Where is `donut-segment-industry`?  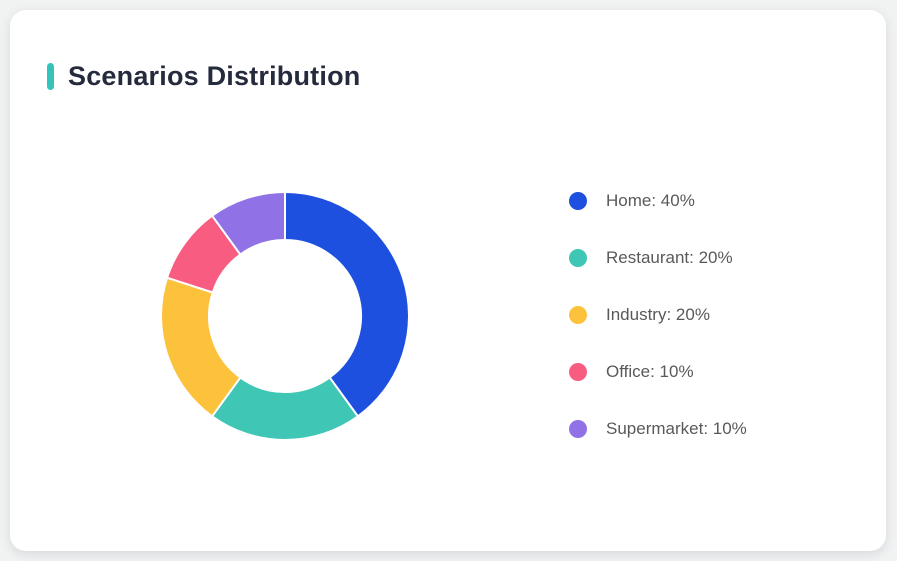 donut-segment-industry is located at coordinates (201, 347).